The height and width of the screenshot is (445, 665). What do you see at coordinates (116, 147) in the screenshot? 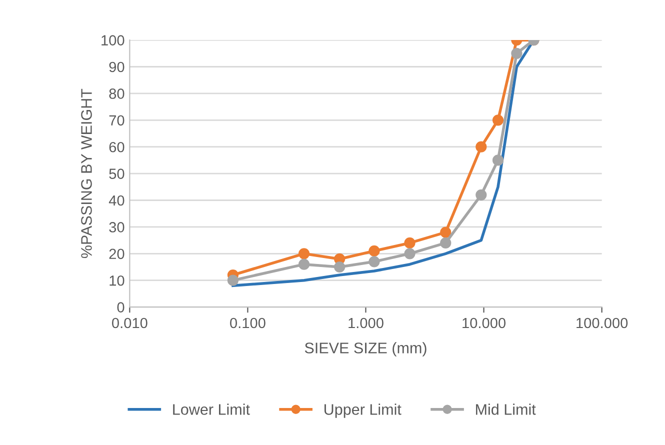
I see `y-tick-label: 60` at bounding box center [116, 147].